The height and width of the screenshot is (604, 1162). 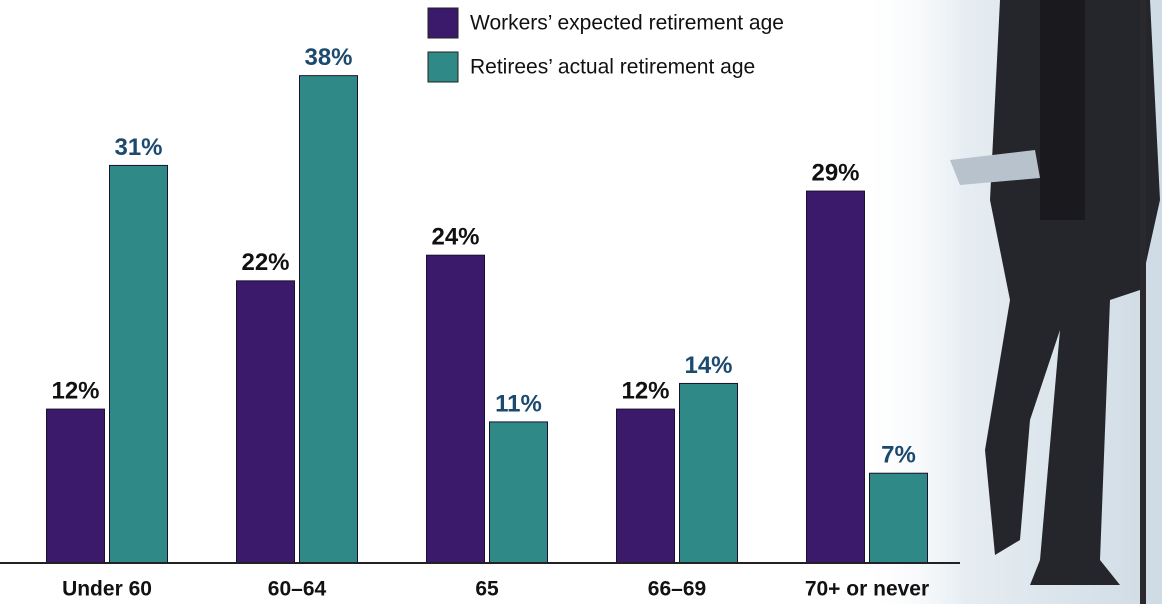 What do you see at coordinates (627, 23) in the screenshot?
I see `legend-label: Workers’ expected retirement age` at bounding box center [627, 23].